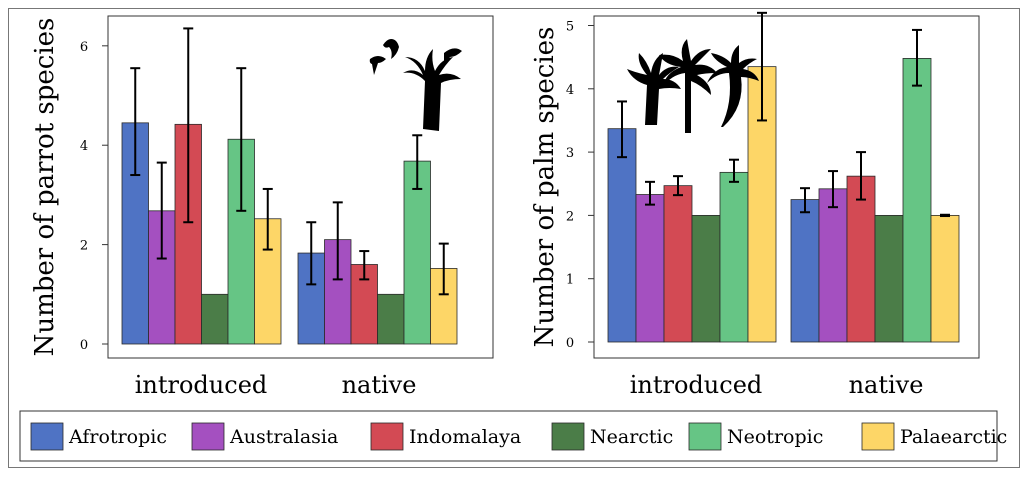 The width and height of the screenshot is (1032, 480). What do you see at coordinates (568, 436) in the screenshot?
I see `legend-swatch-nearctic` at bounding box center [568, 436].